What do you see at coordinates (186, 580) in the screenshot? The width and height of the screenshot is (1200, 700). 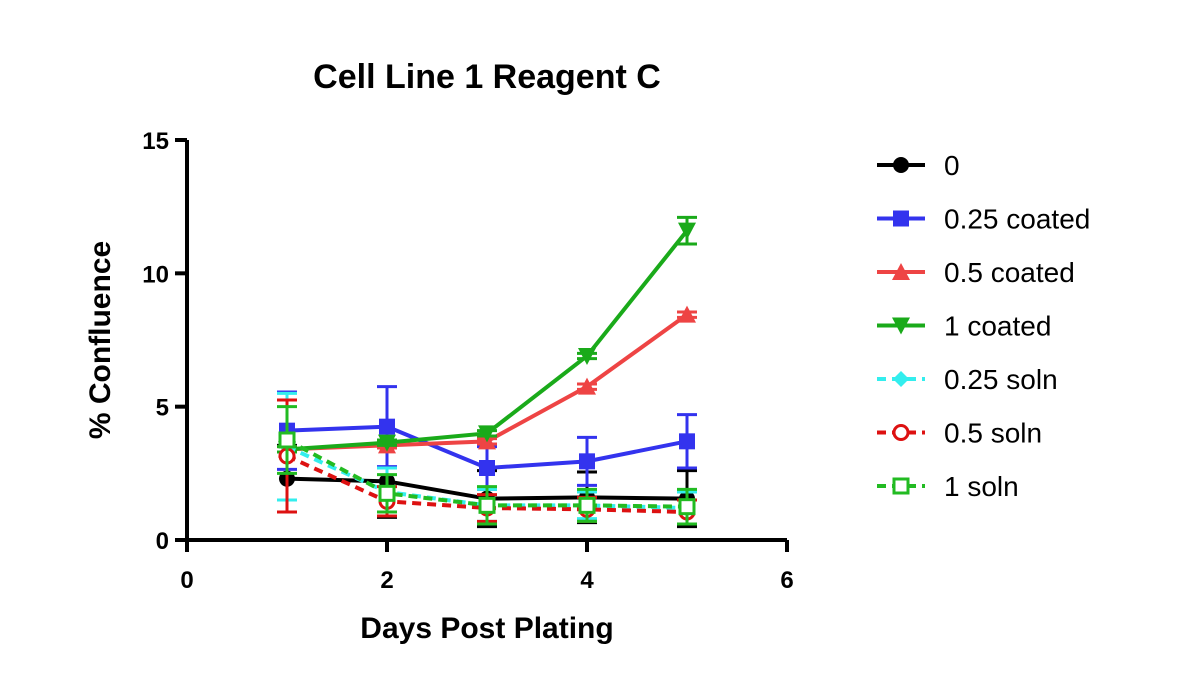 I see `x-tick-label: 0` at bounding box center [186, 580].